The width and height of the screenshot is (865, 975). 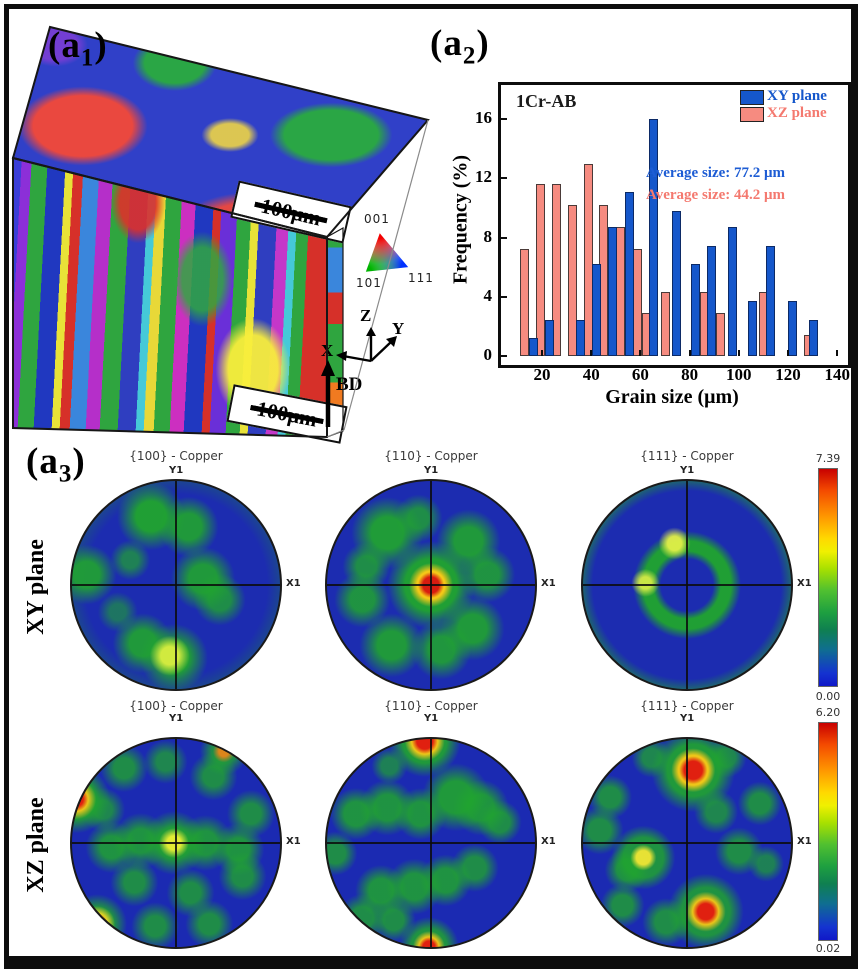 I want to click on figure-border-bottom, so click(x=431, y=962).